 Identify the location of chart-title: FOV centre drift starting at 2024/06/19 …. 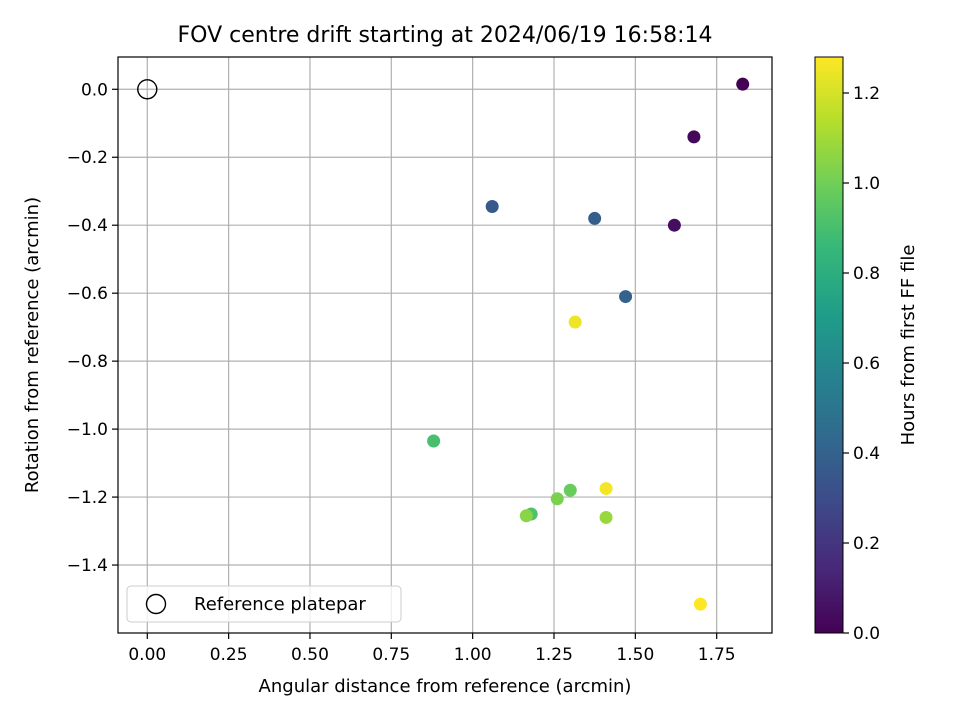
(445, 35).